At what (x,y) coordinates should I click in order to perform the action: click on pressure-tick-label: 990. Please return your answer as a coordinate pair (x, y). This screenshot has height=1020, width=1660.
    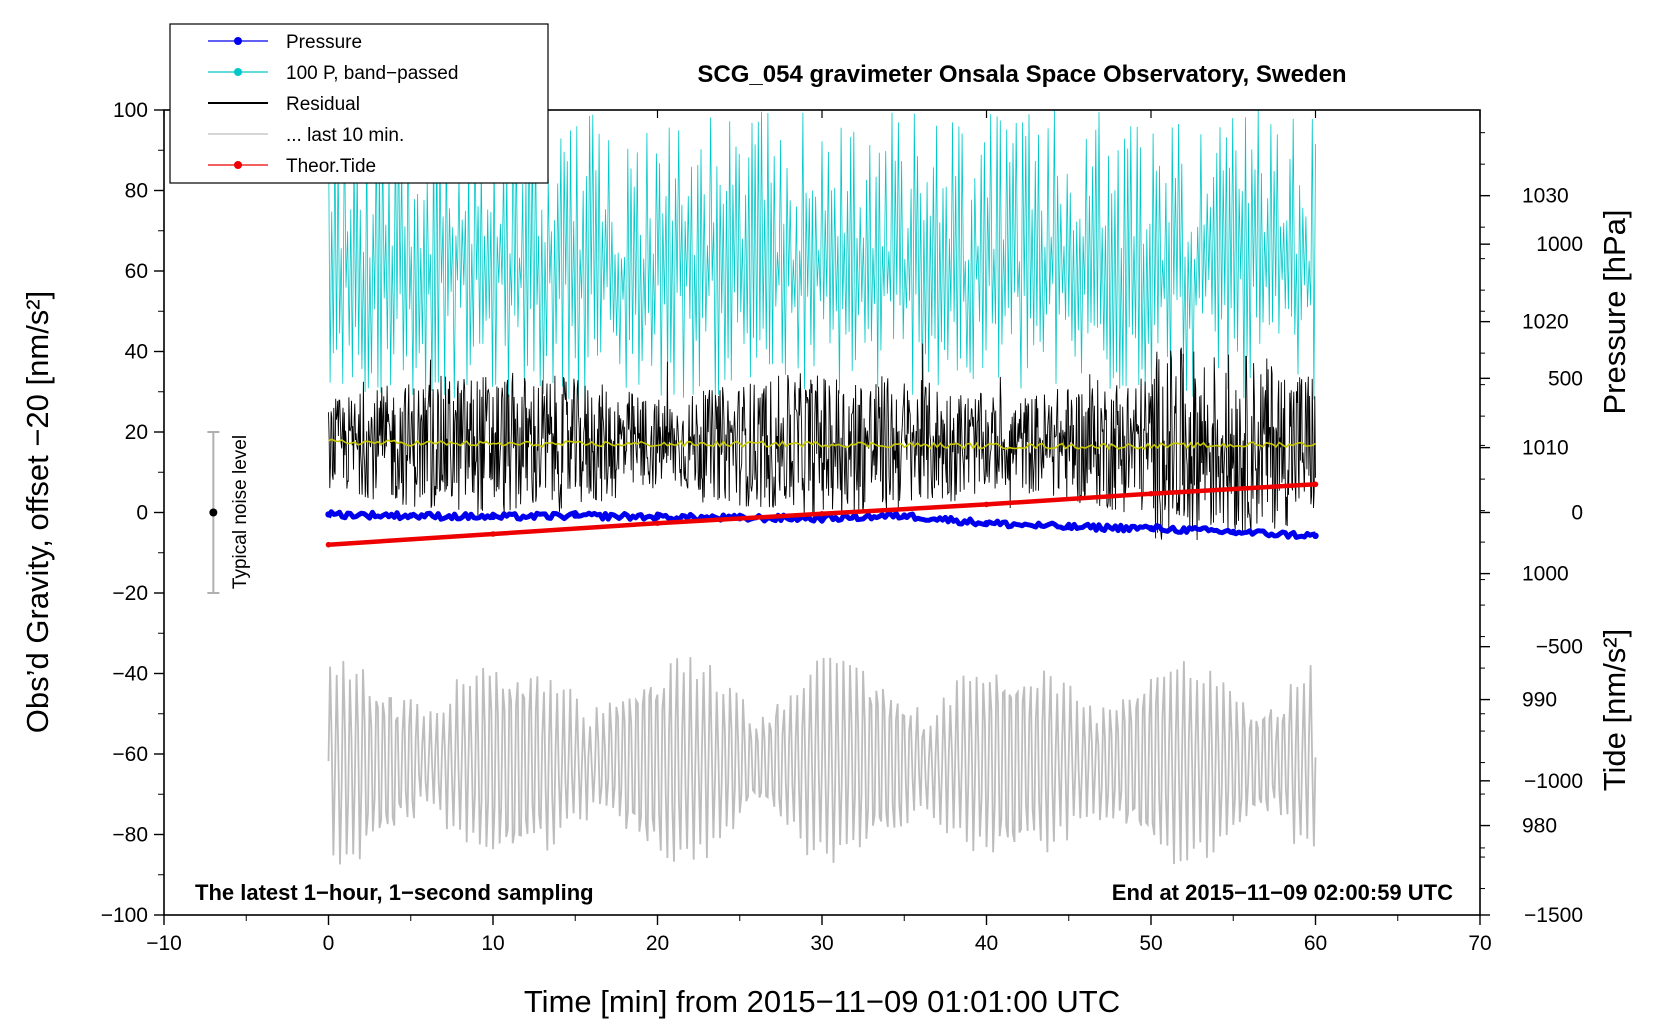
    Looking at the image, I should click on (1539, 700).